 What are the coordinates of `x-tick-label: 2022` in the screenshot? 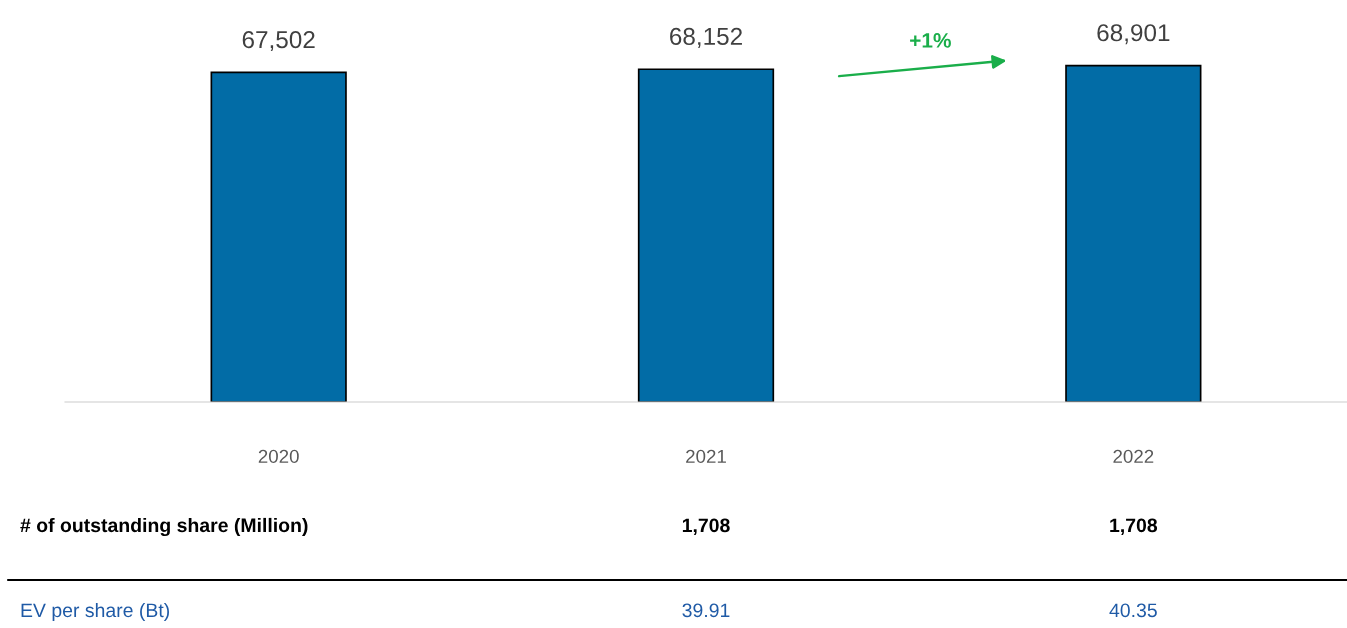 It's located at (1133, 456).